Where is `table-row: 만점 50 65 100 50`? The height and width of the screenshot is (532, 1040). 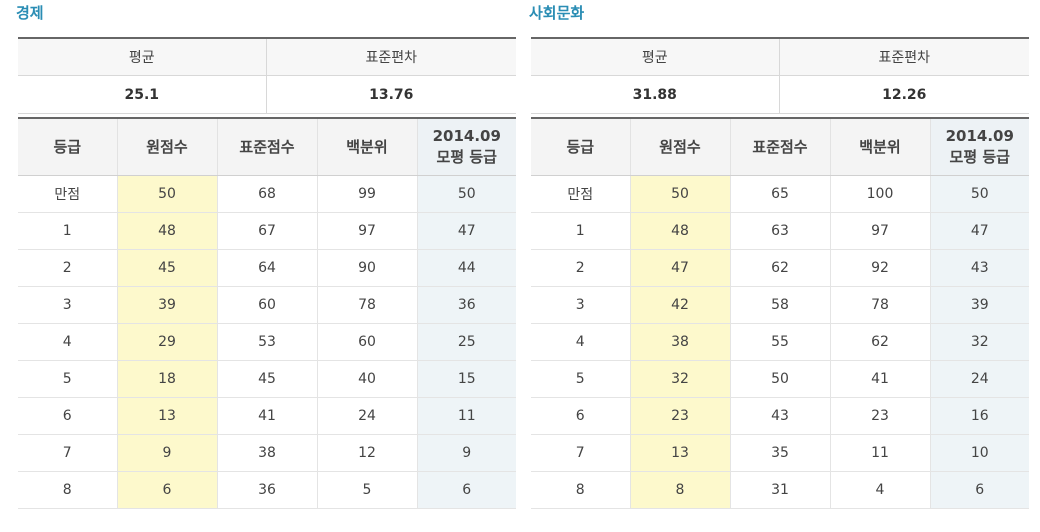 table-row: 만점 50 65 100 50 is located at coordinates (780, 194).